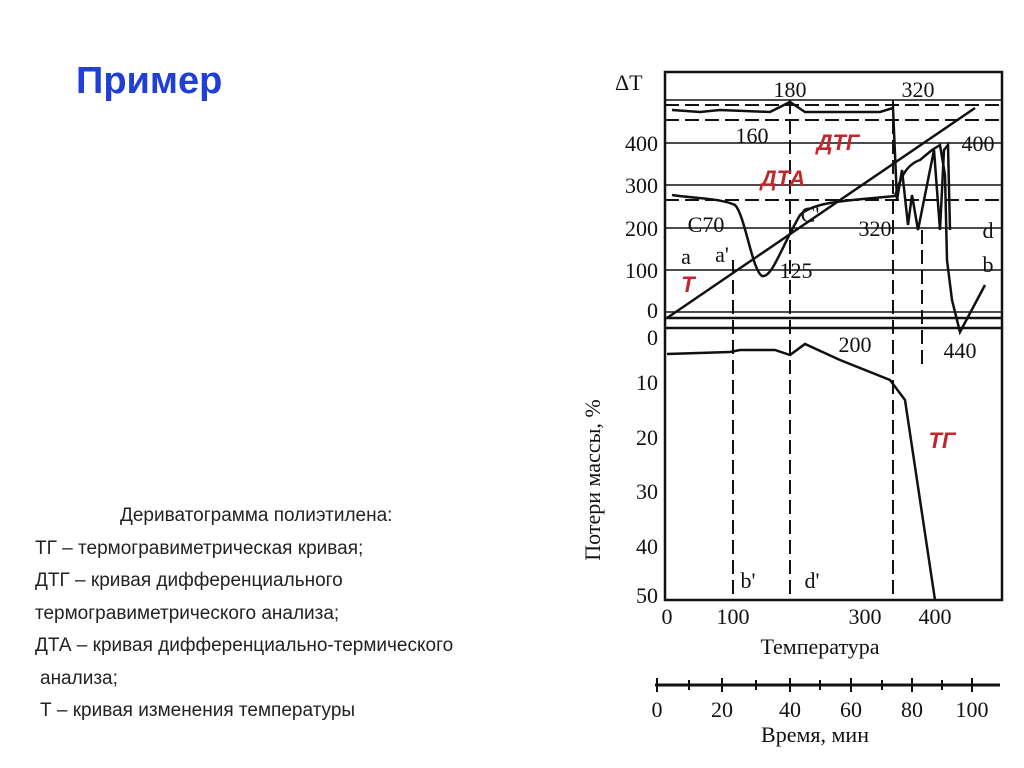 The height and width of the screenshot is (768, 1024). Describe the element at coordinates (199, 548) in the screenshot. I see `caption-line: ТГ – термогравиметрическая кривая;` at that location.